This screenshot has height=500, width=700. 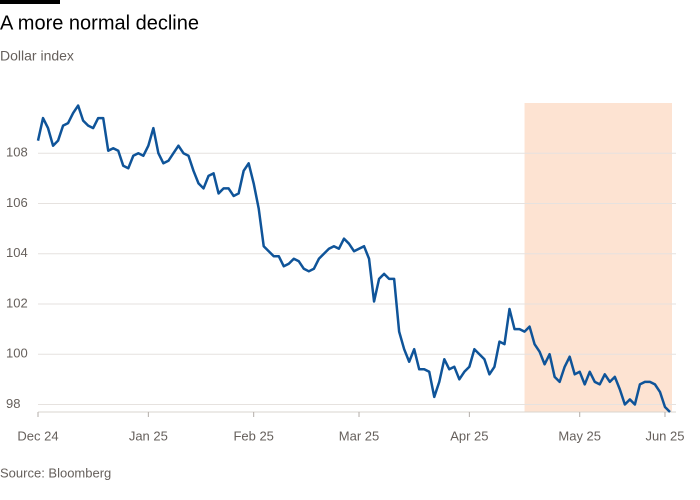 What do you see at coordinates (55, 472) in the screenshot?
I see `source: Source: Bloomberg` at bounding box center [55, 472].